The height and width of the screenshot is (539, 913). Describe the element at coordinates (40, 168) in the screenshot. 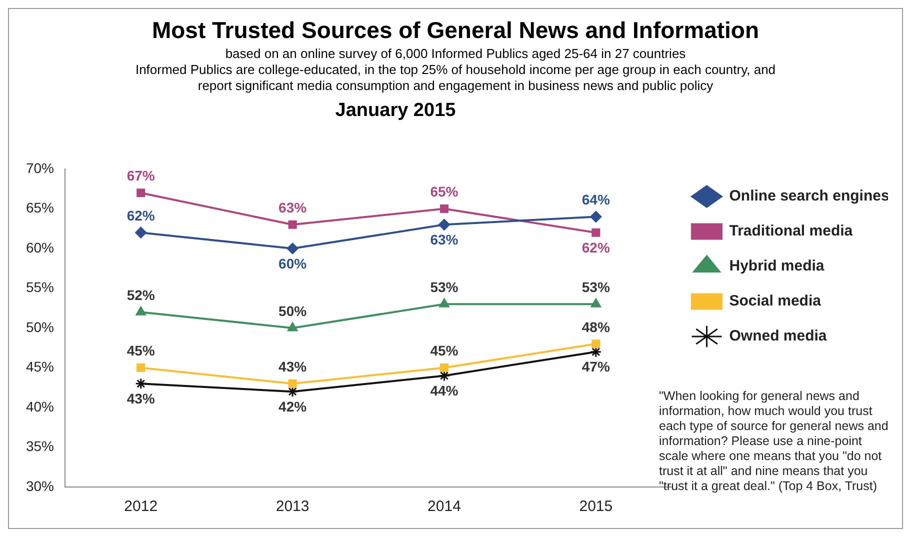

I see `y-tick-label: 70%` at that location.